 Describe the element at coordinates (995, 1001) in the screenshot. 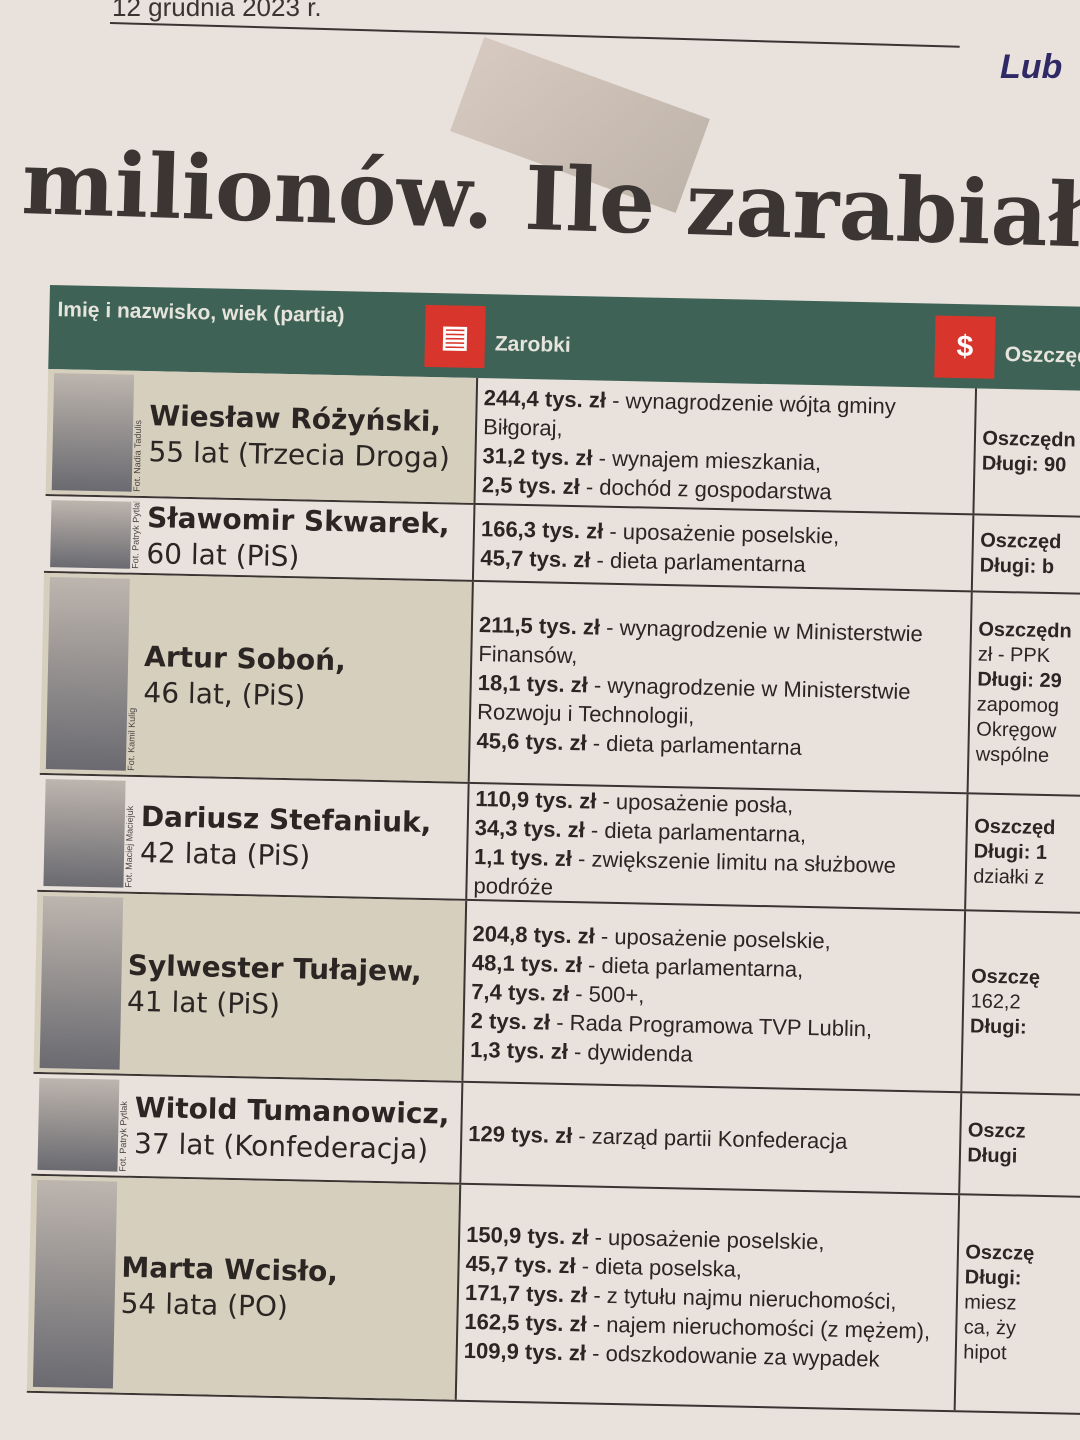

I see `savings-line: 162,2` at that location.